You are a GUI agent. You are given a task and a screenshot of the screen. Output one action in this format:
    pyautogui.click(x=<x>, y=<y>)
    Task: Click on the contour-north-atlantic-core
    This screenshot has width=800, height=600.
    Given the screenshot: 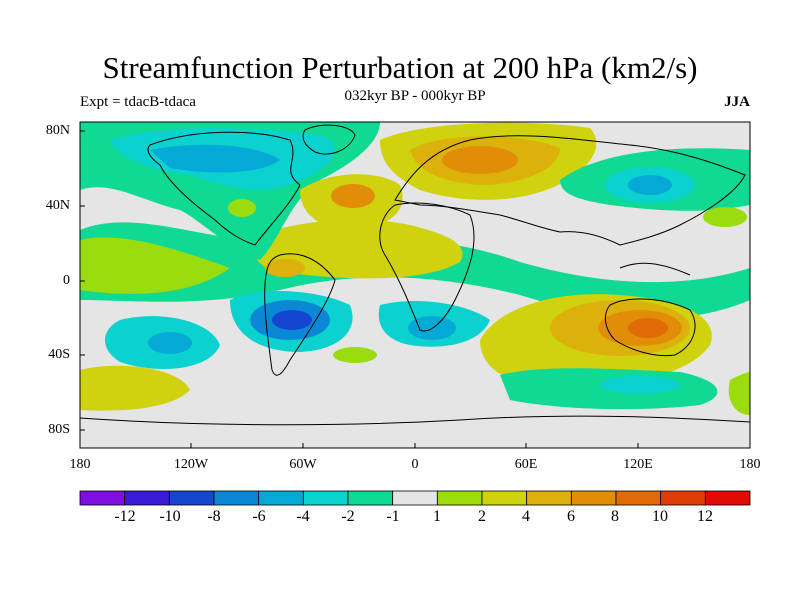 What is the action you would take?
    pyautogui.click(x=353, y=196)
    